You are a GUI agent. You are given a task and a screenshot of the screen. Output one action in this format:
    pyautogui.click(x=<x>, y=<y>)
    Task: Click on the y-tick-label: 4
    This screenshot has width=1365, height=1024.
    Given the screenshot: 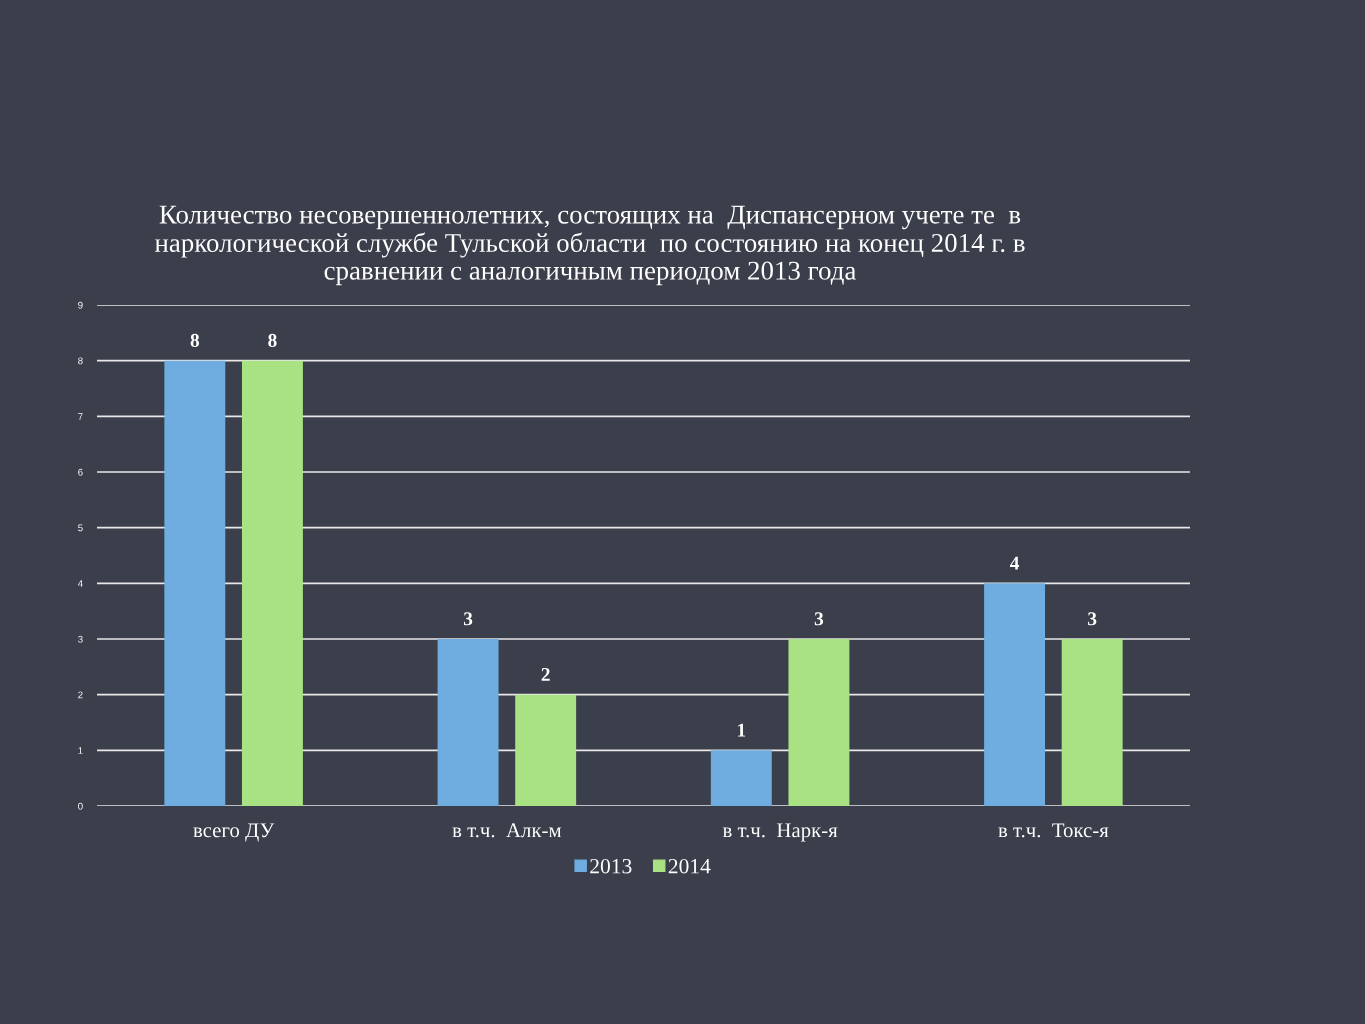 What is the action you would take?
    pyautogui.click(x=80, y=583)
    